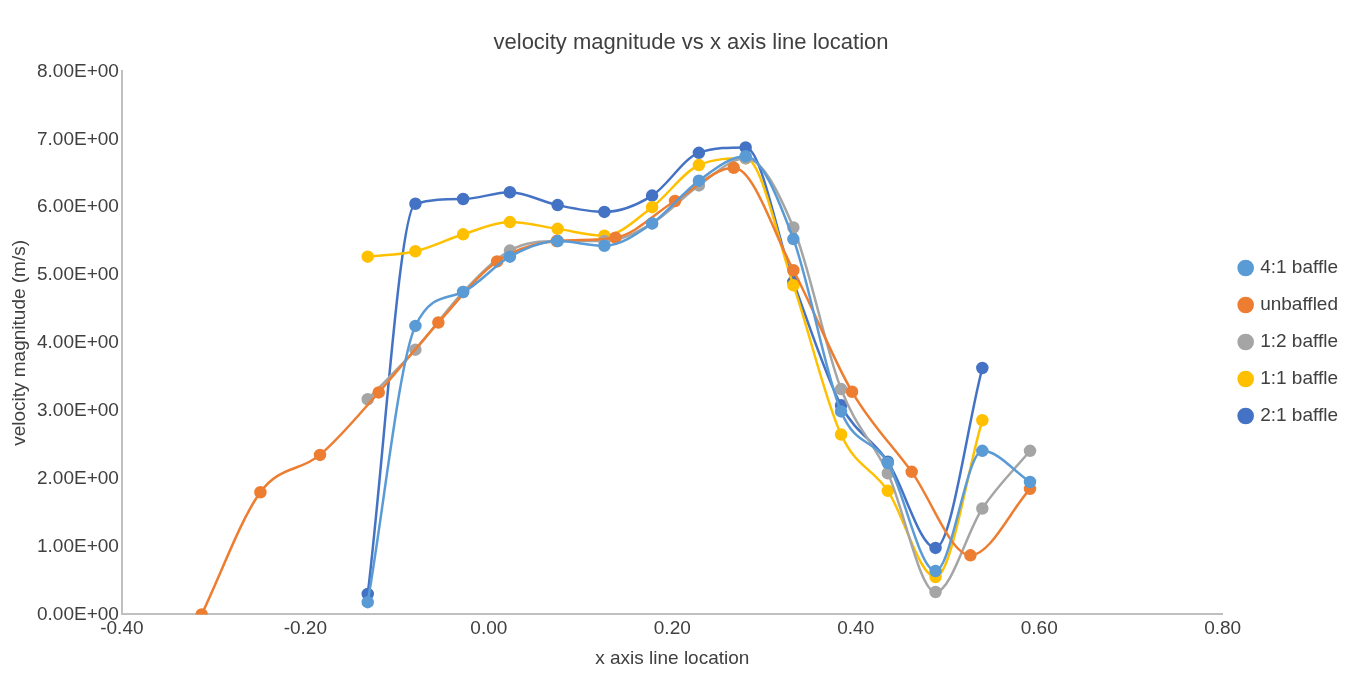 The image size is (1368, 684). I want to click on x-axis-title: x axis line location, so click(672, 657).